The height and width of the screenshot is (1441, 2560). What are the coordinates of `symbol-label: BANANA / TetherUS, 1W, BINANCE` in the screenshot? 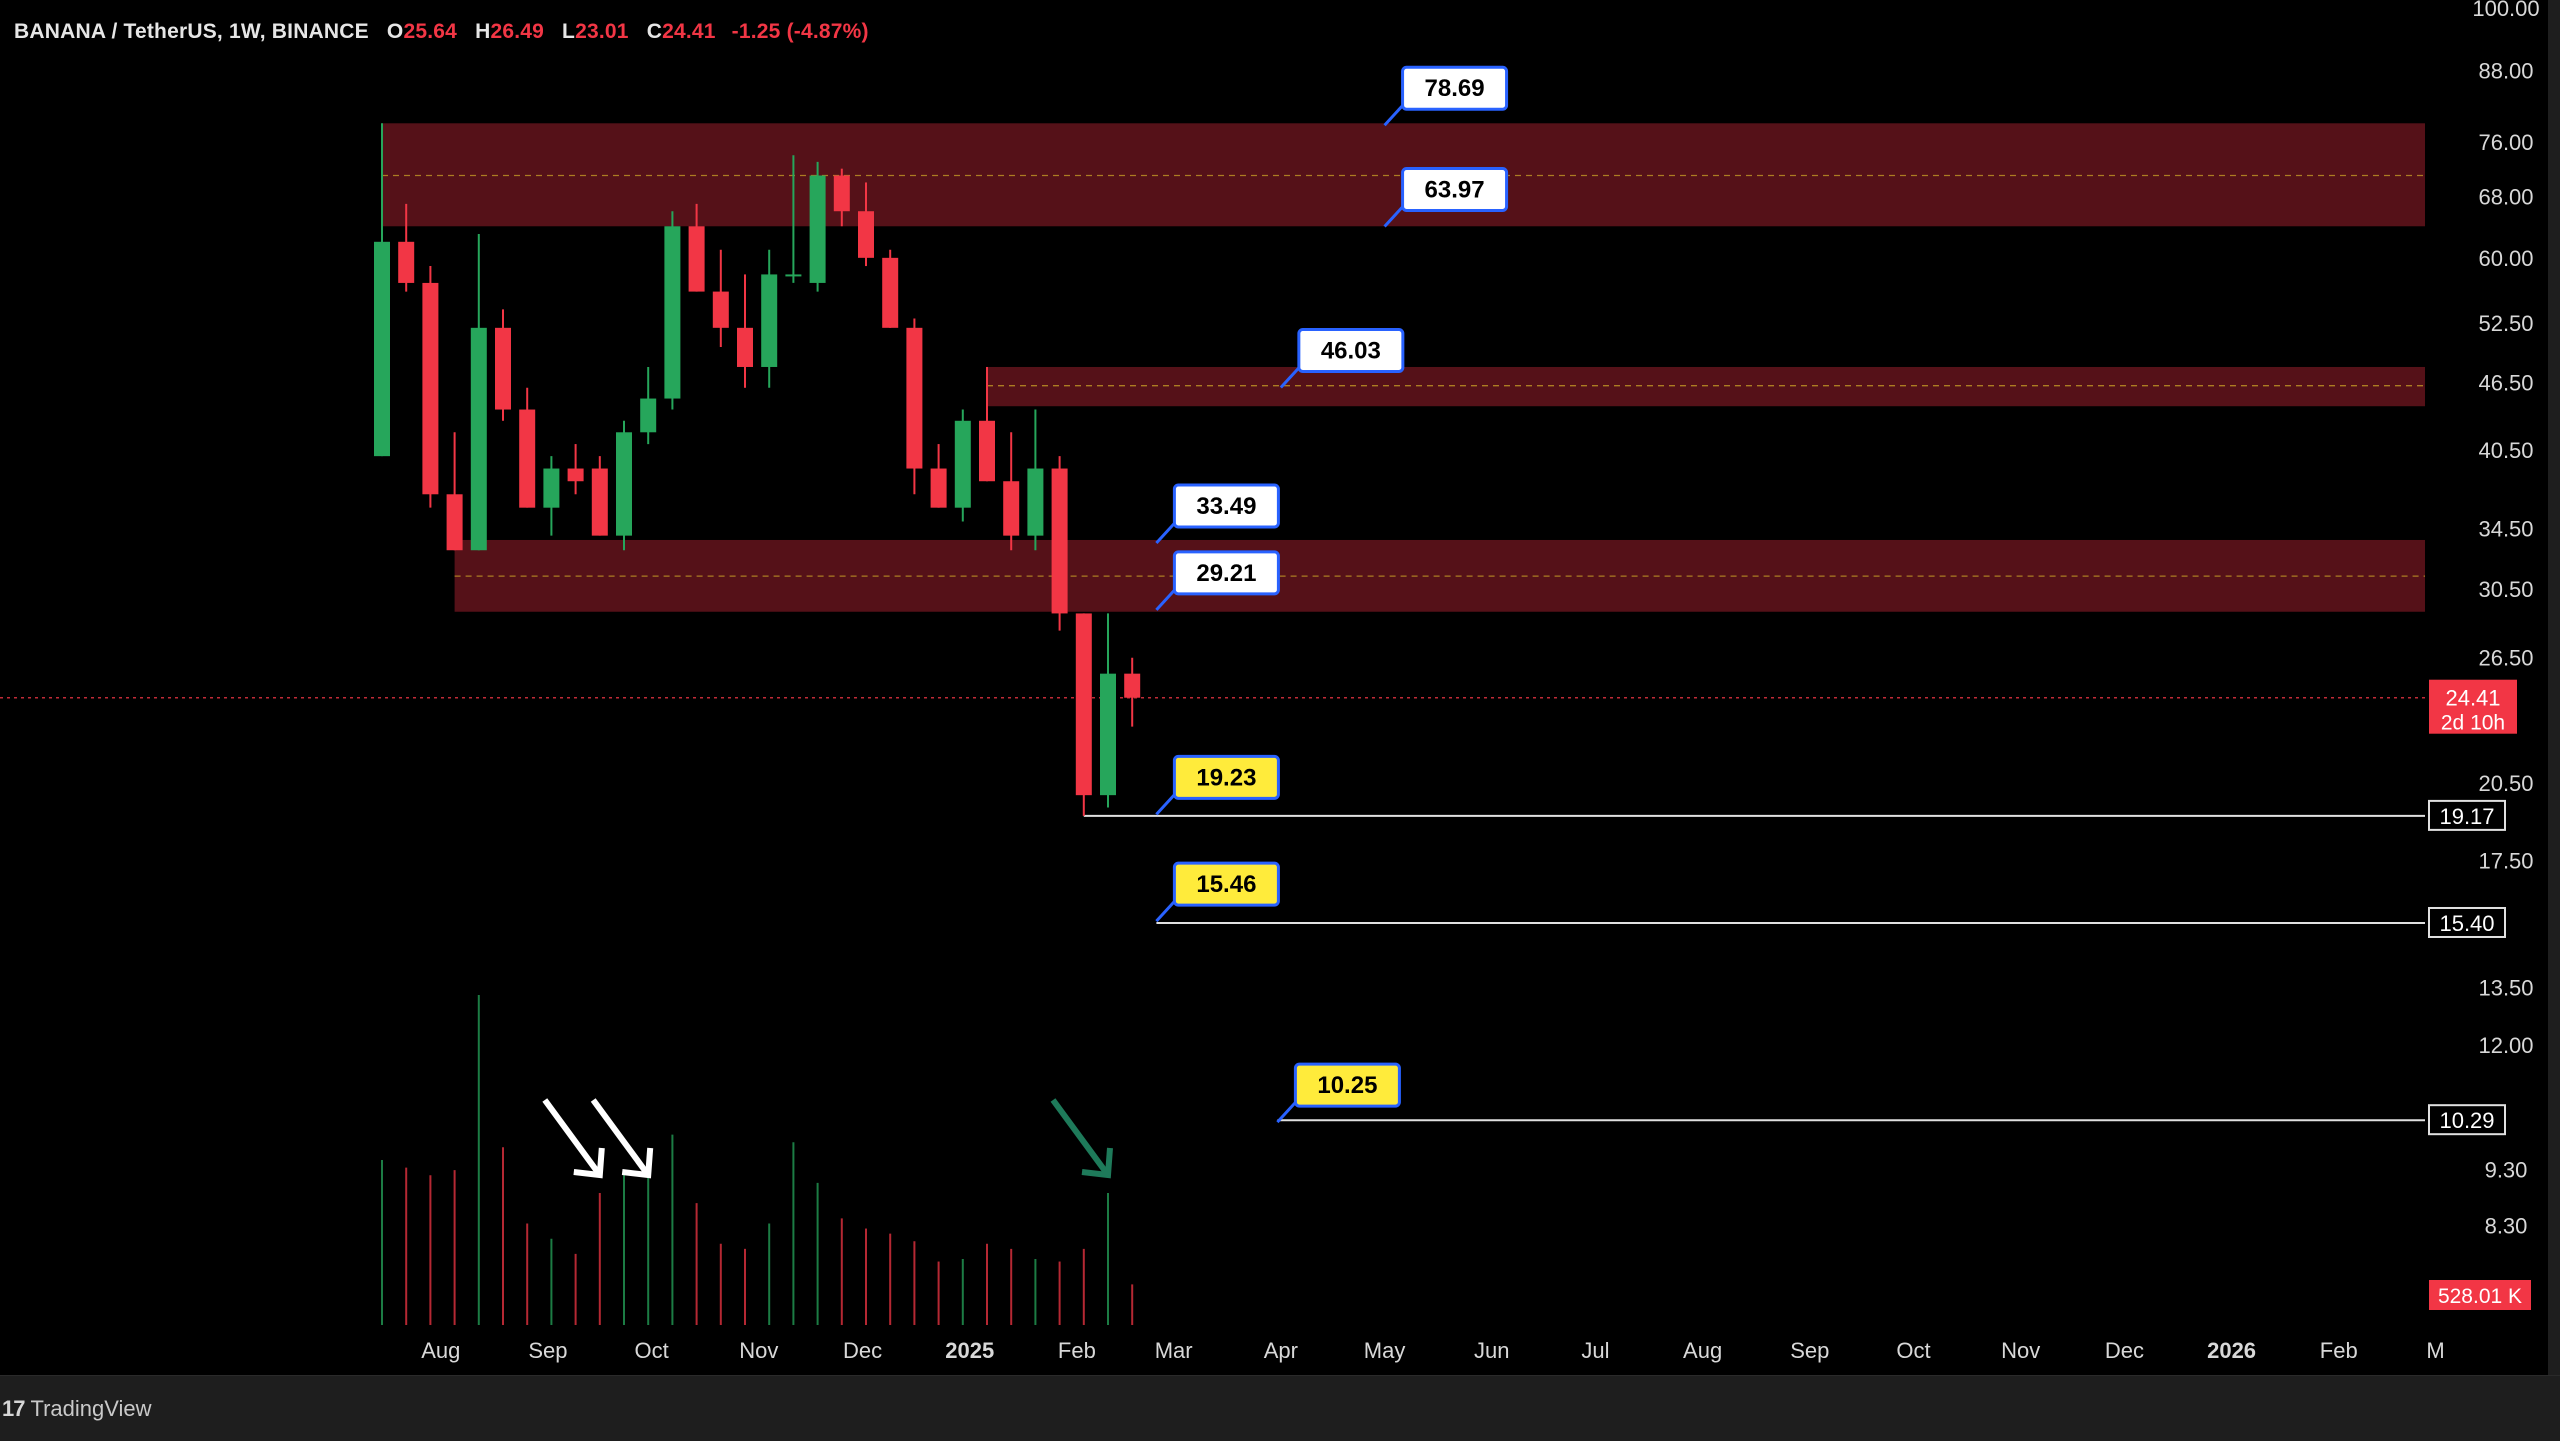 It's located at (191, 31).